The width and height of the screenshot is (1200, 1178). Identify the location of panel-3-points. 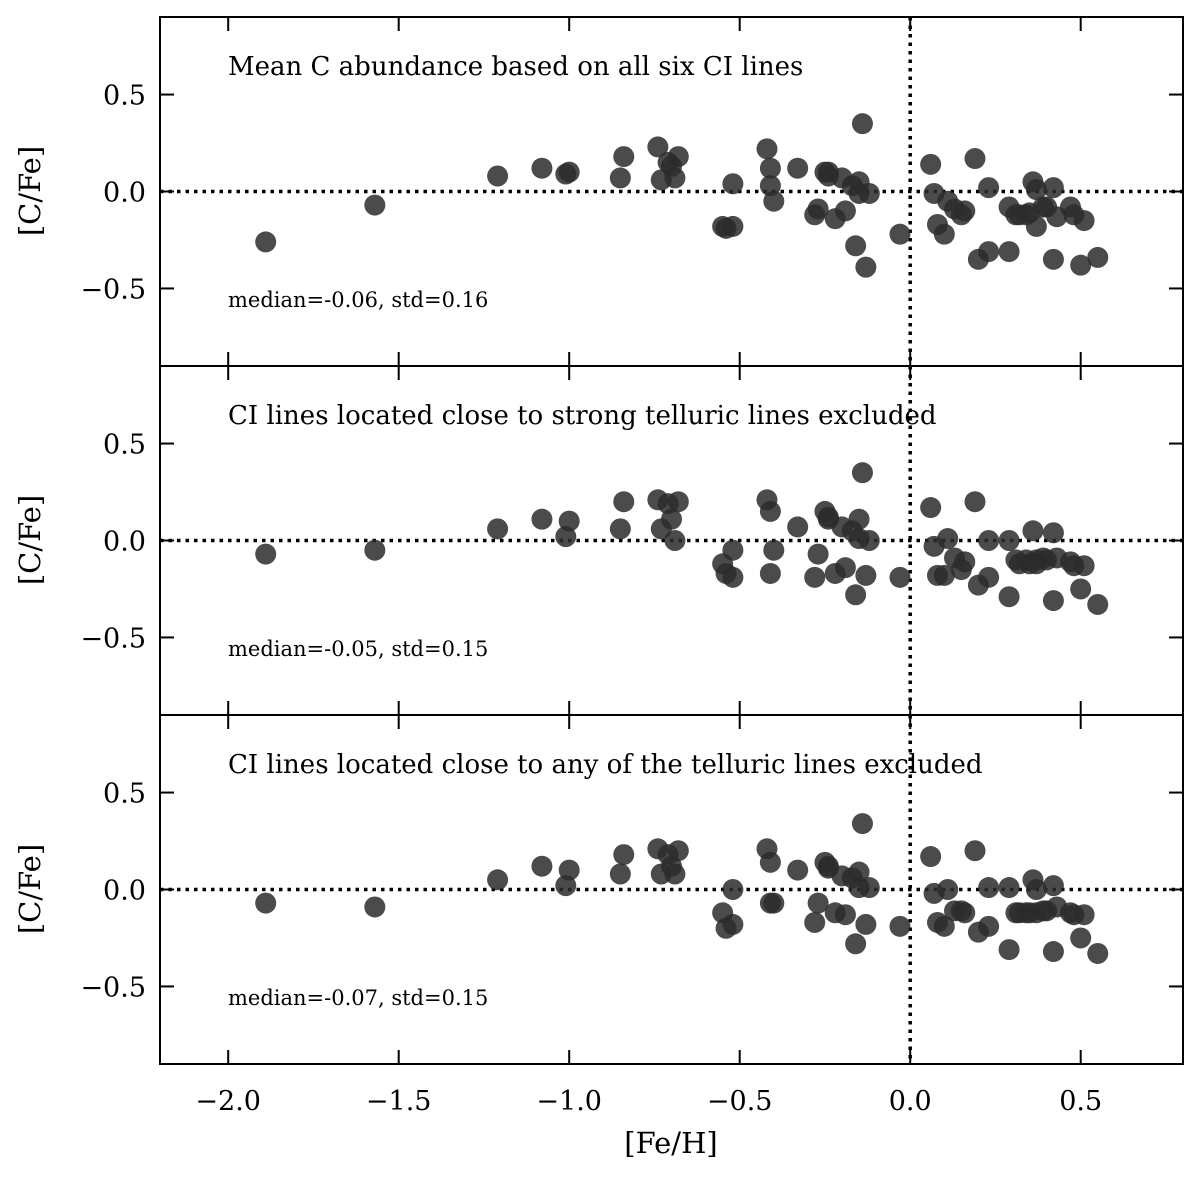
(682, 888).